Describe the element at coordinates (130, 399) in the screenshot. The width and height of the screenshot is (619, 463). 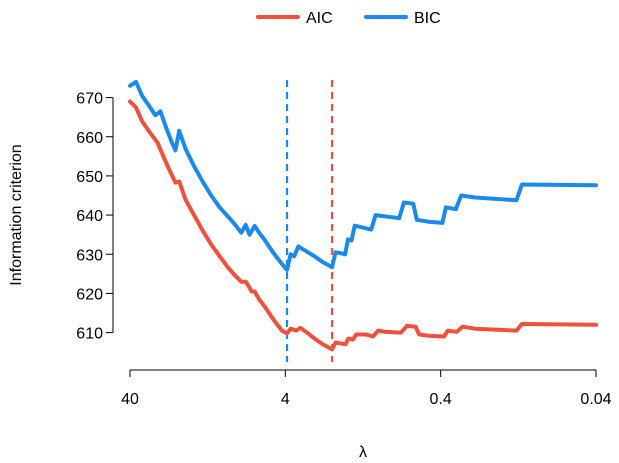
I see `x-tick-label: 40` at that location.